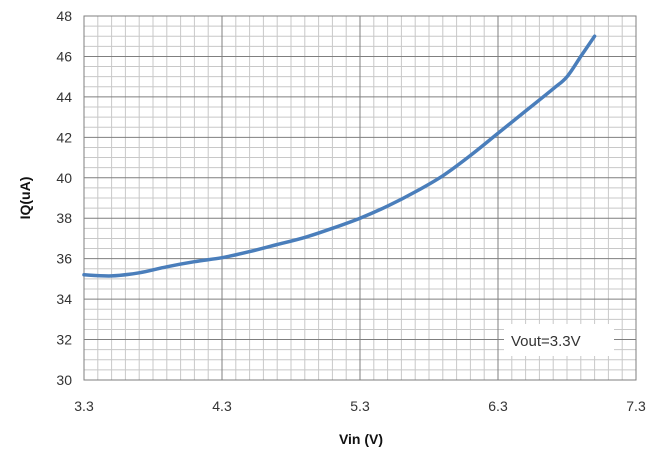 This screenshot has height=453, width=664. What do you see at coordinates (64, 198) in the screenshot?
I see `y-axis-tick-labels: 30 32 34 36 38 40 42 44 46 48` at bounding box center [64, 198].